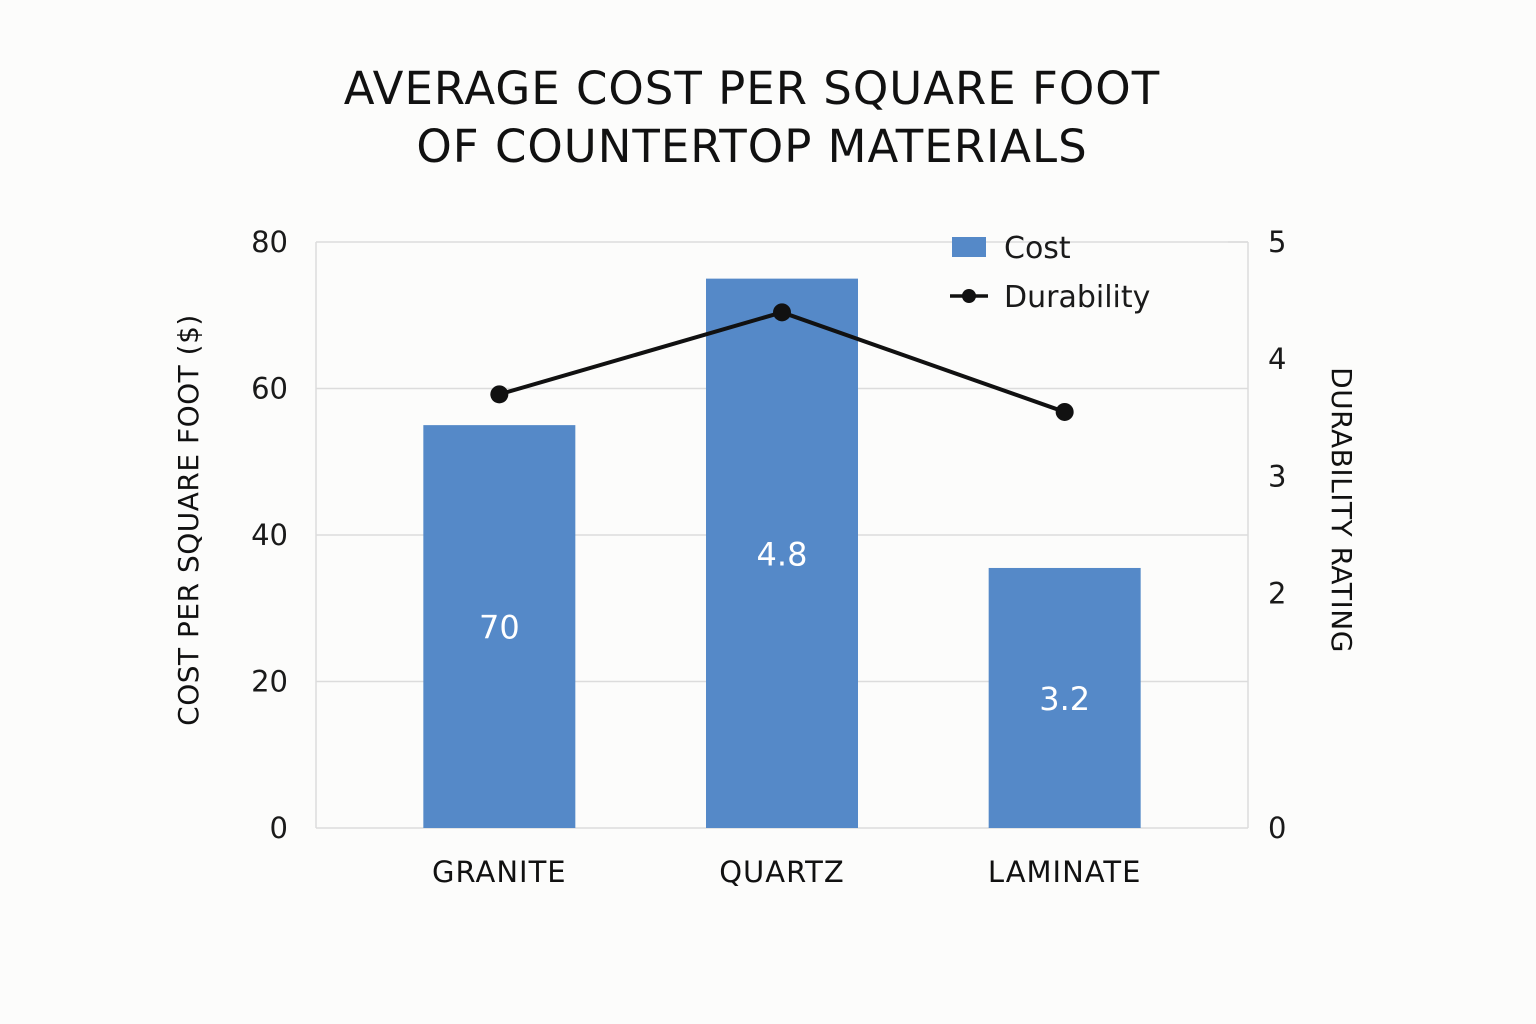 This screenshot has width=1536, height=1024. I want to click on y2-tick-label-0: 0, so click(1277, 828).